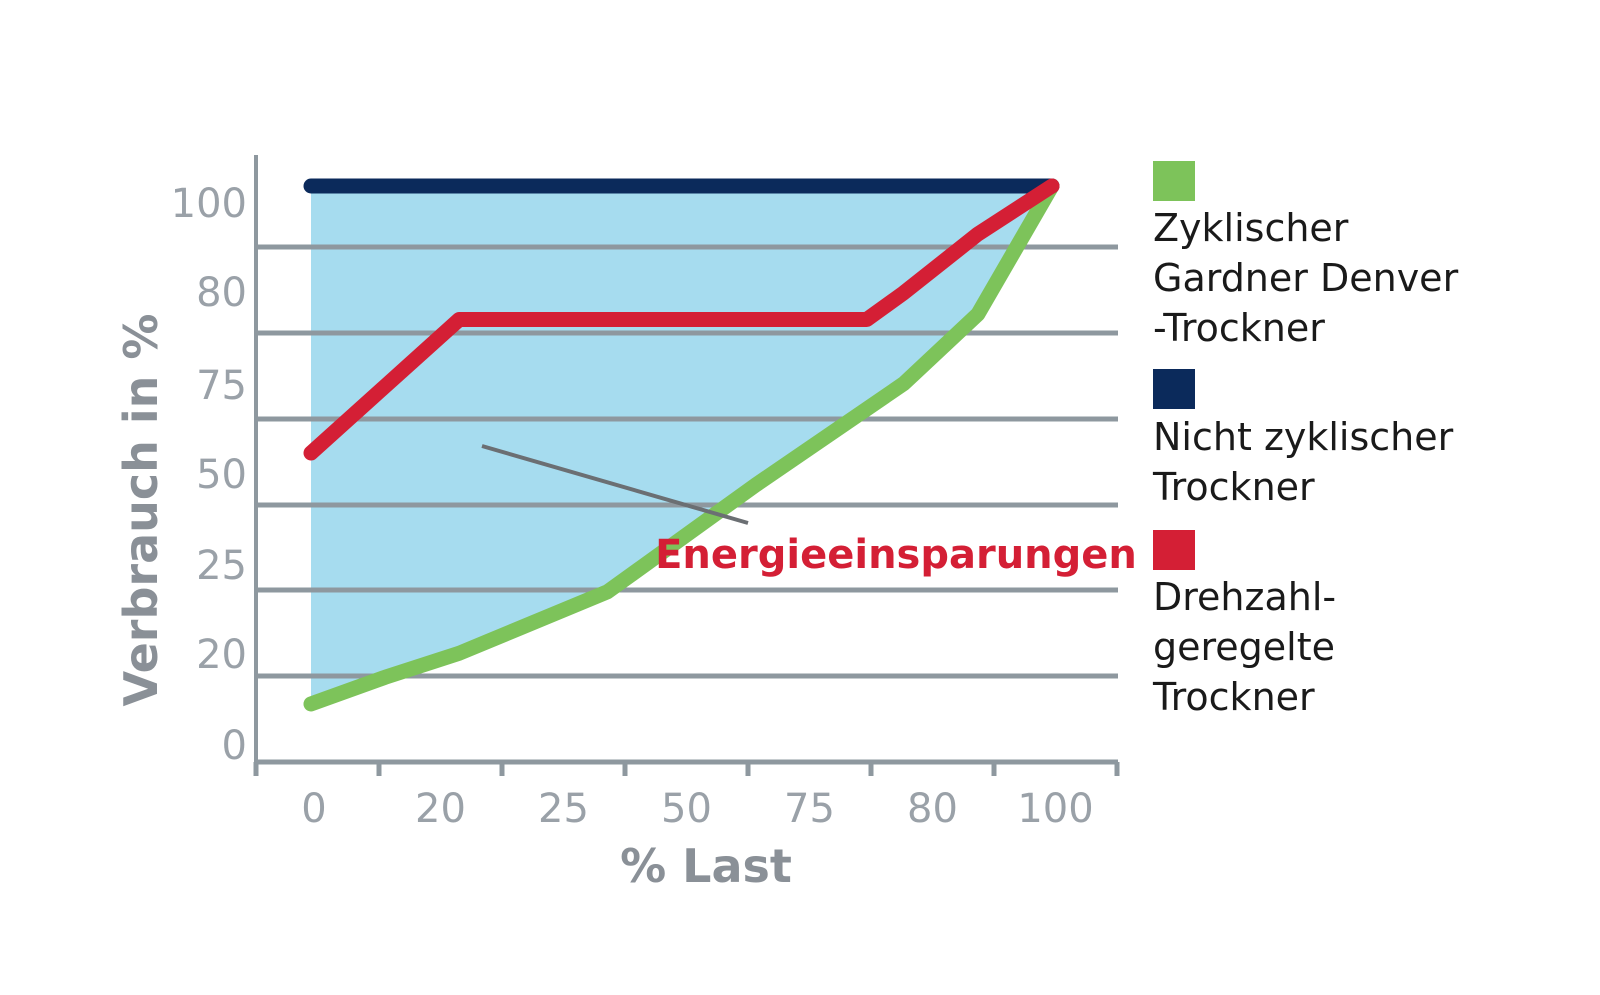  I want to click on annotation-layer: Energieeinsparungen, so click(809, 511).